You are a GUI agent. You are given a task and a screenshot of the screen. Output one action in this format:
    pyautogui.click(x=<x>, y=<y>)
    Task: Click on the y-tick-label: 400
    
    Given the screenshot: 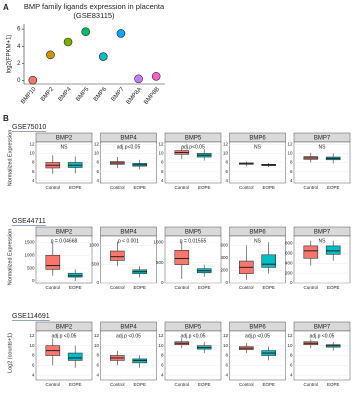 What is the action you would take?
    pyautogui.click(x=289, y=262)
    